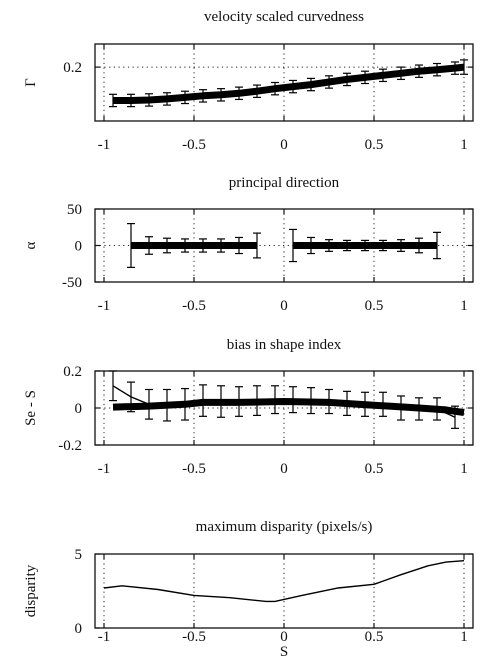 The image size is (487, 664). I want to click on y-tick-label: -0.2, so click(70, 446).